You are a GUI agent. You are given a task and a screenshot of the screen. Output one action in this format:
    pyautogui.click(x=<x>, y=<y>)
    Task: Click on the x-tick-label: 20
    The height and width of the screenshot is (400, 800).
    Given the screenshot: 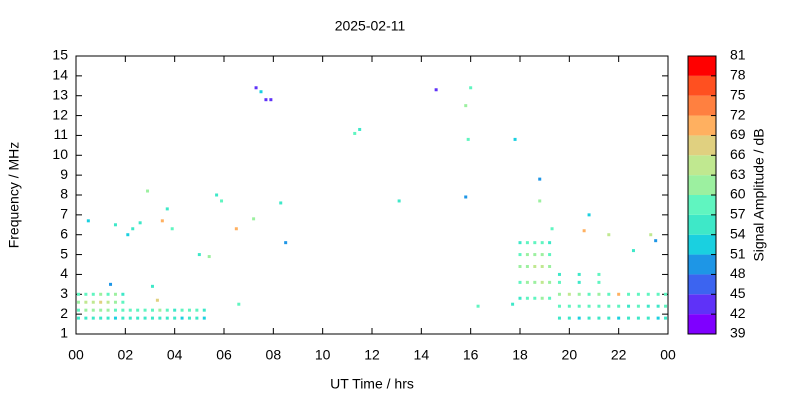 What is the action you would take?
    pyautogui.click(x=570, y=355)
    